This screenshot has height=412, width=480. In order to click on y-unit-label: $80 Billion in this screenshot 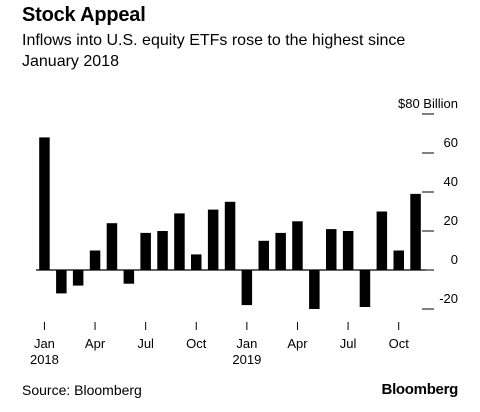, I will do `click(428, 103)`.